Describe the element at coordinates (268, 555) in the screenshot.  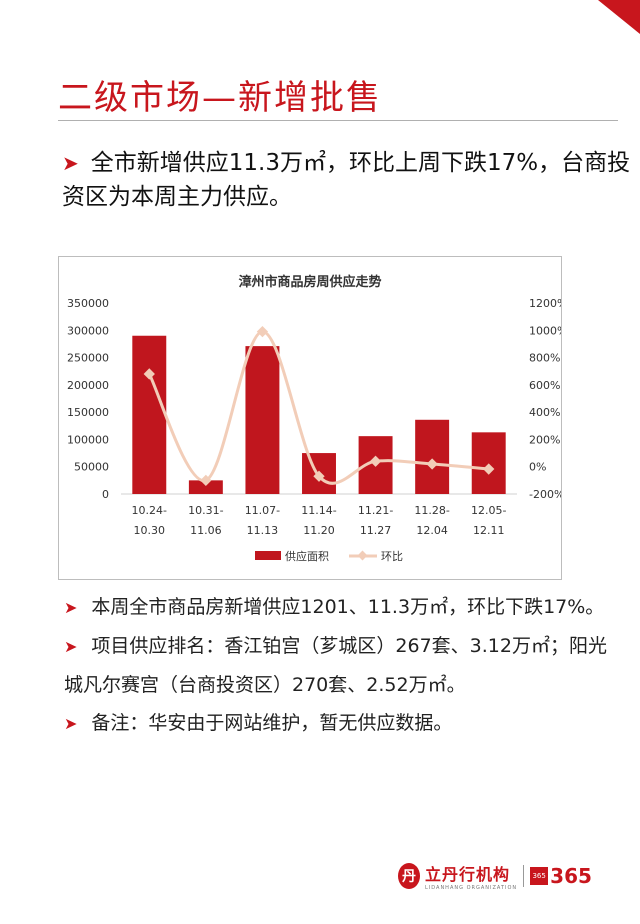
I see `legend-swatch-bar` at that location.